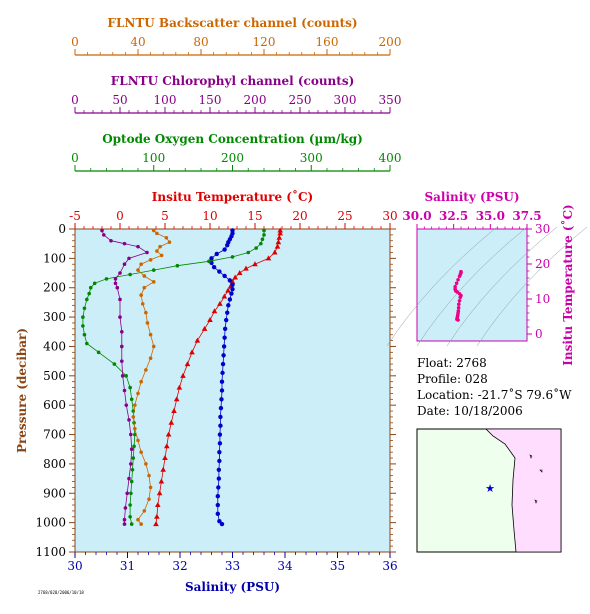  Describe the element at coordinates (452, 363) in the screenshot. I see `info-float: Float: 2768` at that location.